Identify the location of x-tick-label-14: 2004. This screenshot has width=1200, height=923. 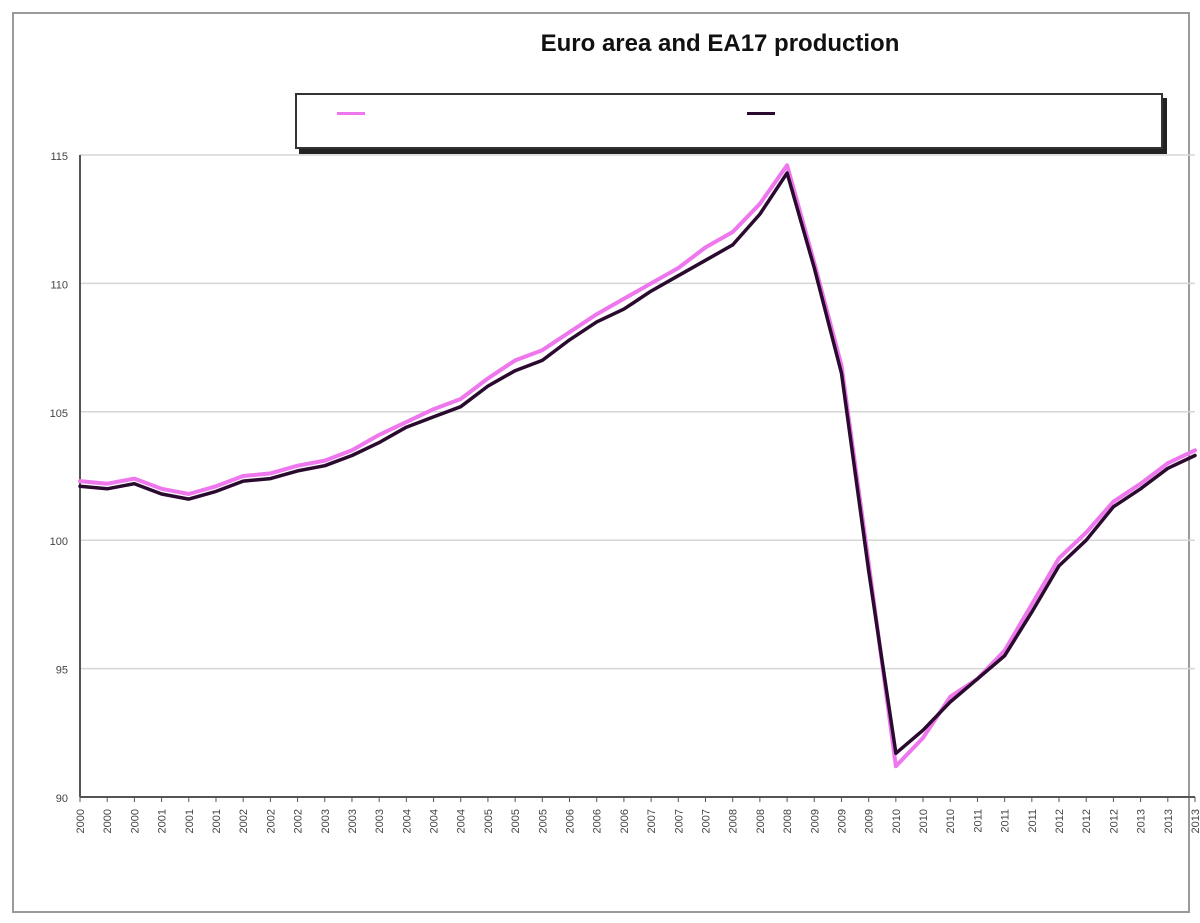
(462, 821).